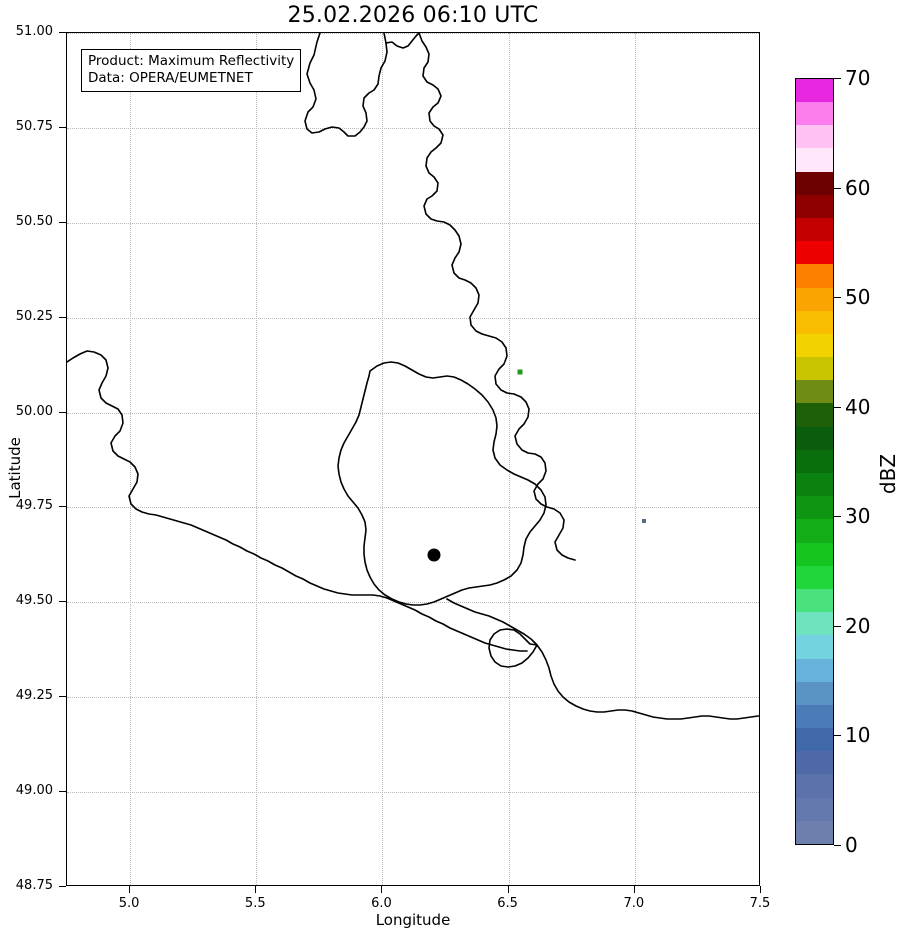 This screenshot has width=908, height=937. I want to click on border-path-ne, so click(402, 41).